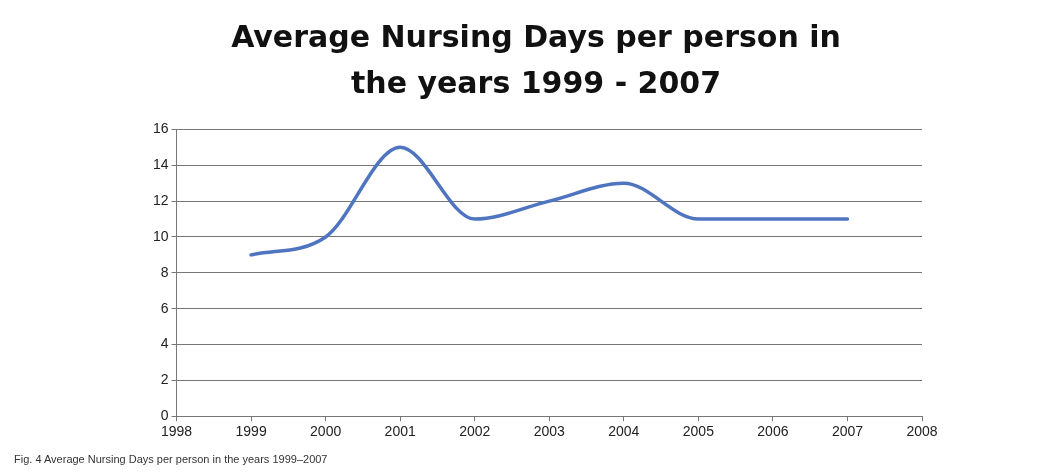 This screenshot has width=1062, height=476. I want to click on x-tick-label: 2002, so click(475, 431).